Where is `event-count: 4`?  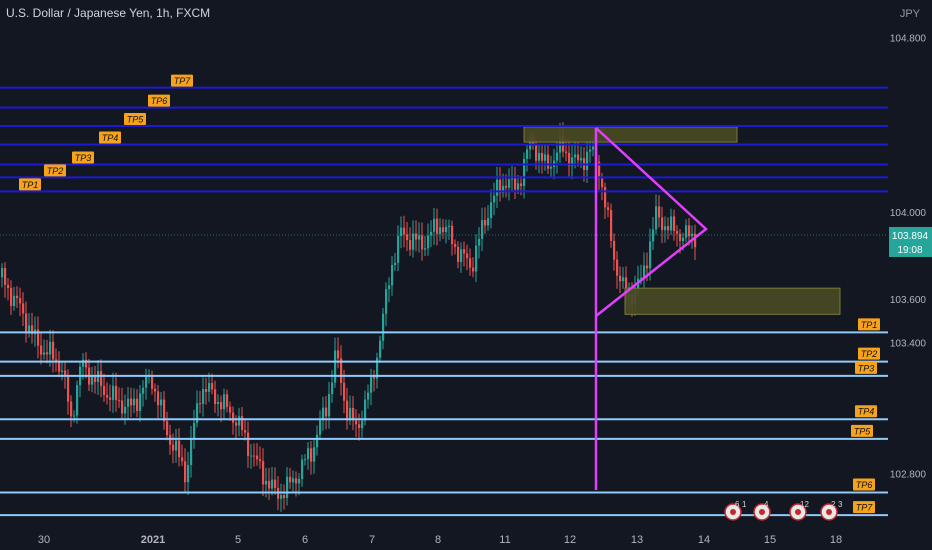 event-count: 4 is located at coordinates (766, 504).